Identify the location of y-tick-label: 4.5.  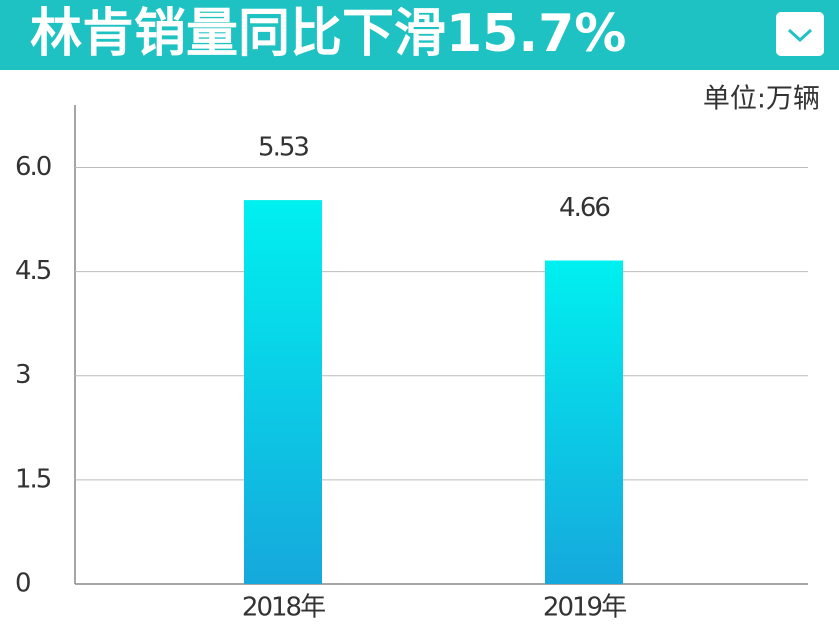
(33, 271).